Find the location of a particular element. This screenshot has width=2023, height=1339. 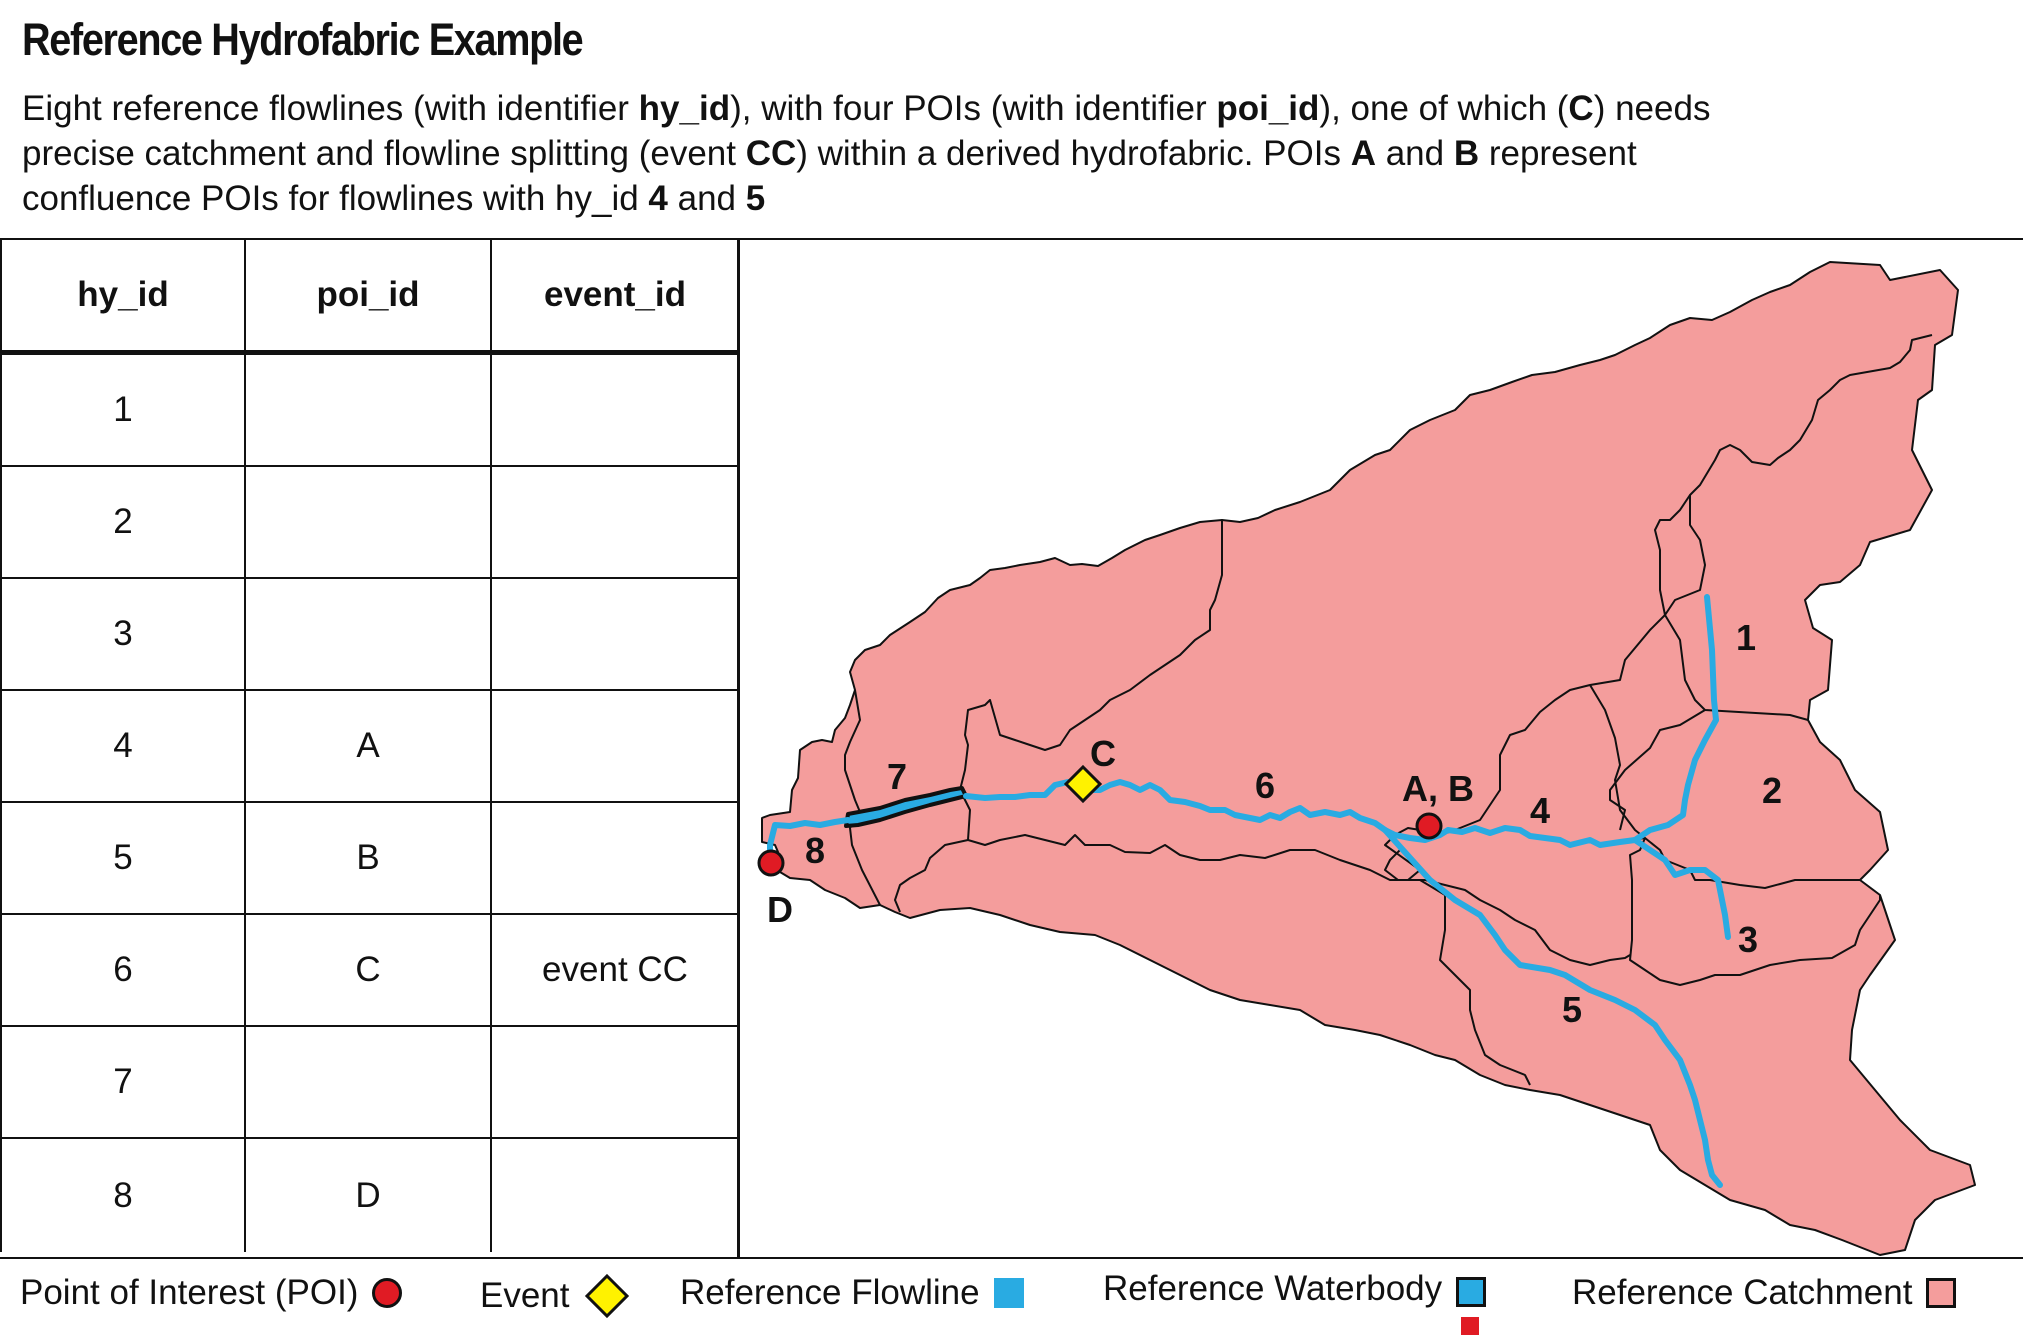

flowline-label-3: 3 is located at coordinates (1748, 939).